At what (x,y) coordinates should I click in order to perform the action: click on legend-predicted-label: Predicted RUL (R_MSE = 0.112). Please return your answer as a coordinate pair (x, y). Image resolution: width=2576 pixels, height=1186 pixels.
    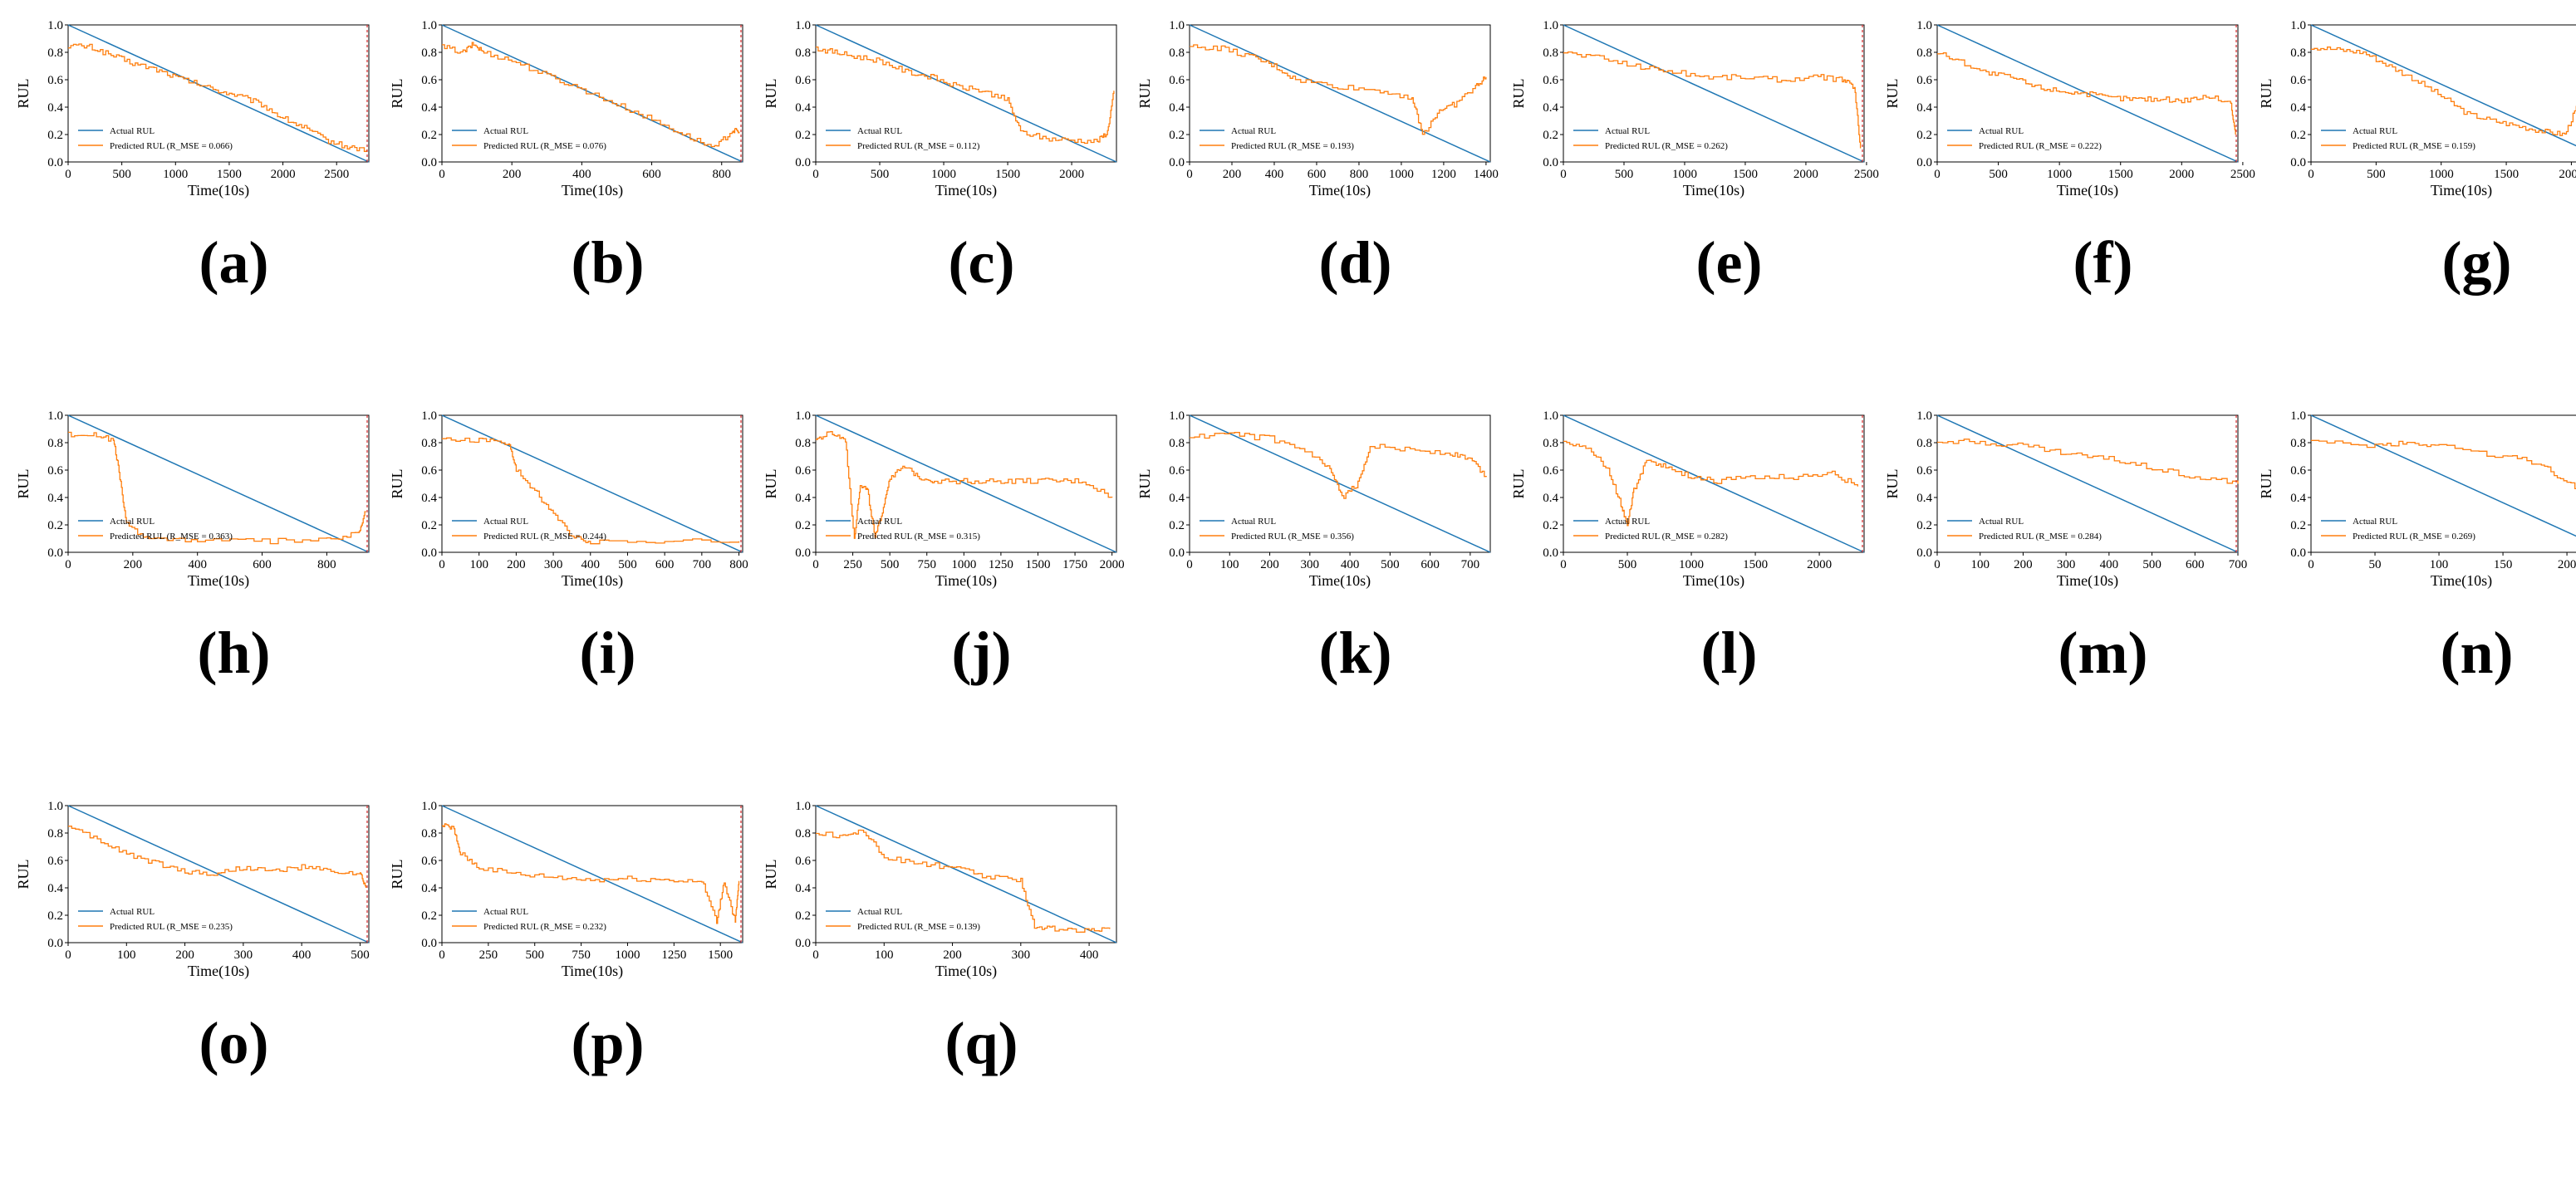
    Looking at the image, I should click on (918, 146).